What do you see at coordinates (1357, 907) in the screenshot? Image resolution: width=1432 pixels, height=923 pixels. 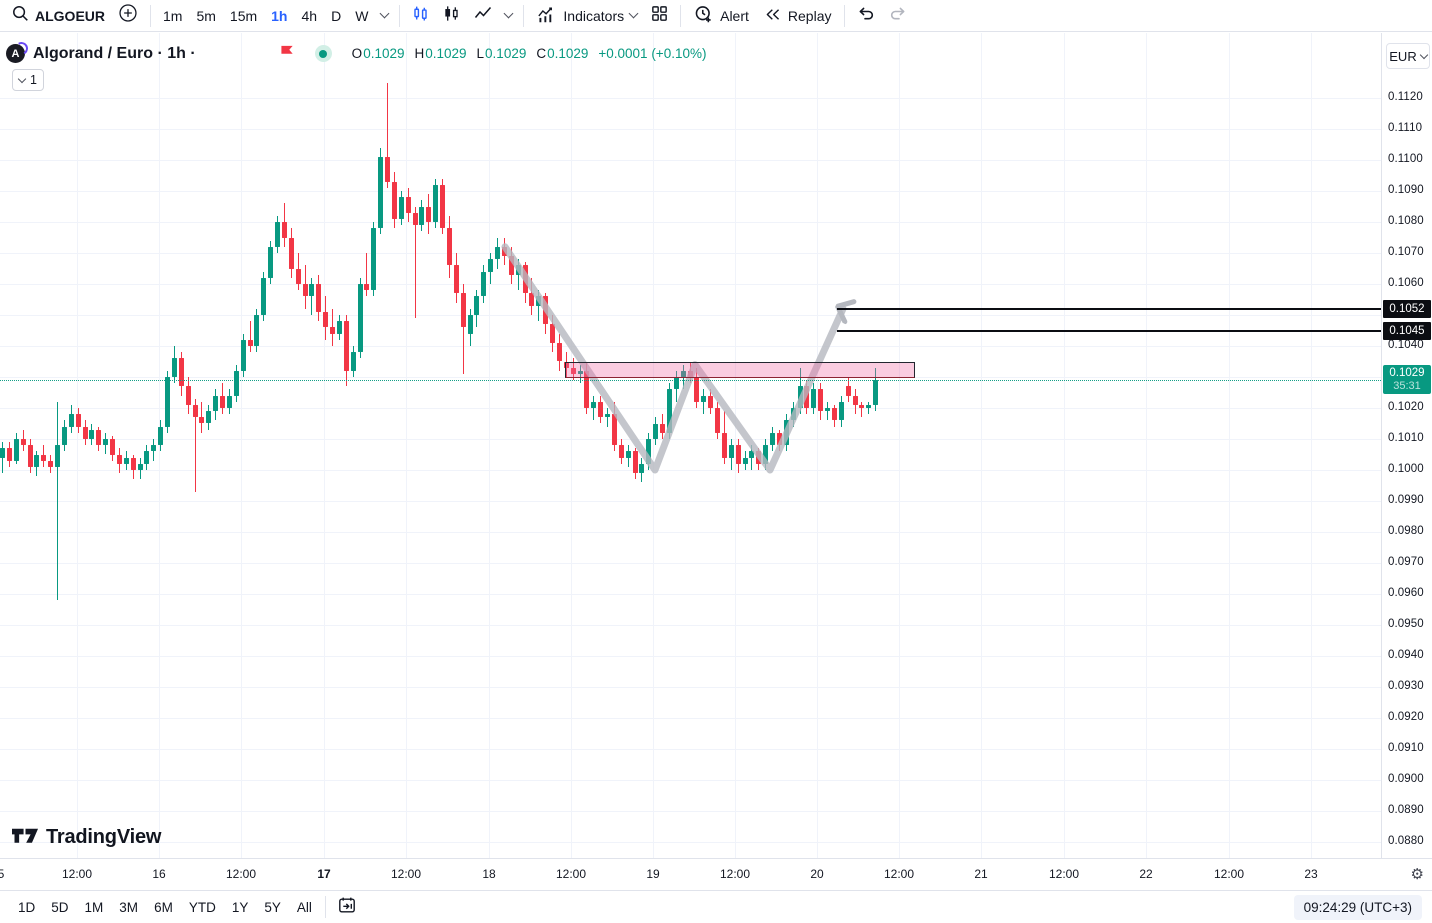 I see `clock-timezone-button: 09:24:29 (UTC+3)` at bounding box center [1357, 907].